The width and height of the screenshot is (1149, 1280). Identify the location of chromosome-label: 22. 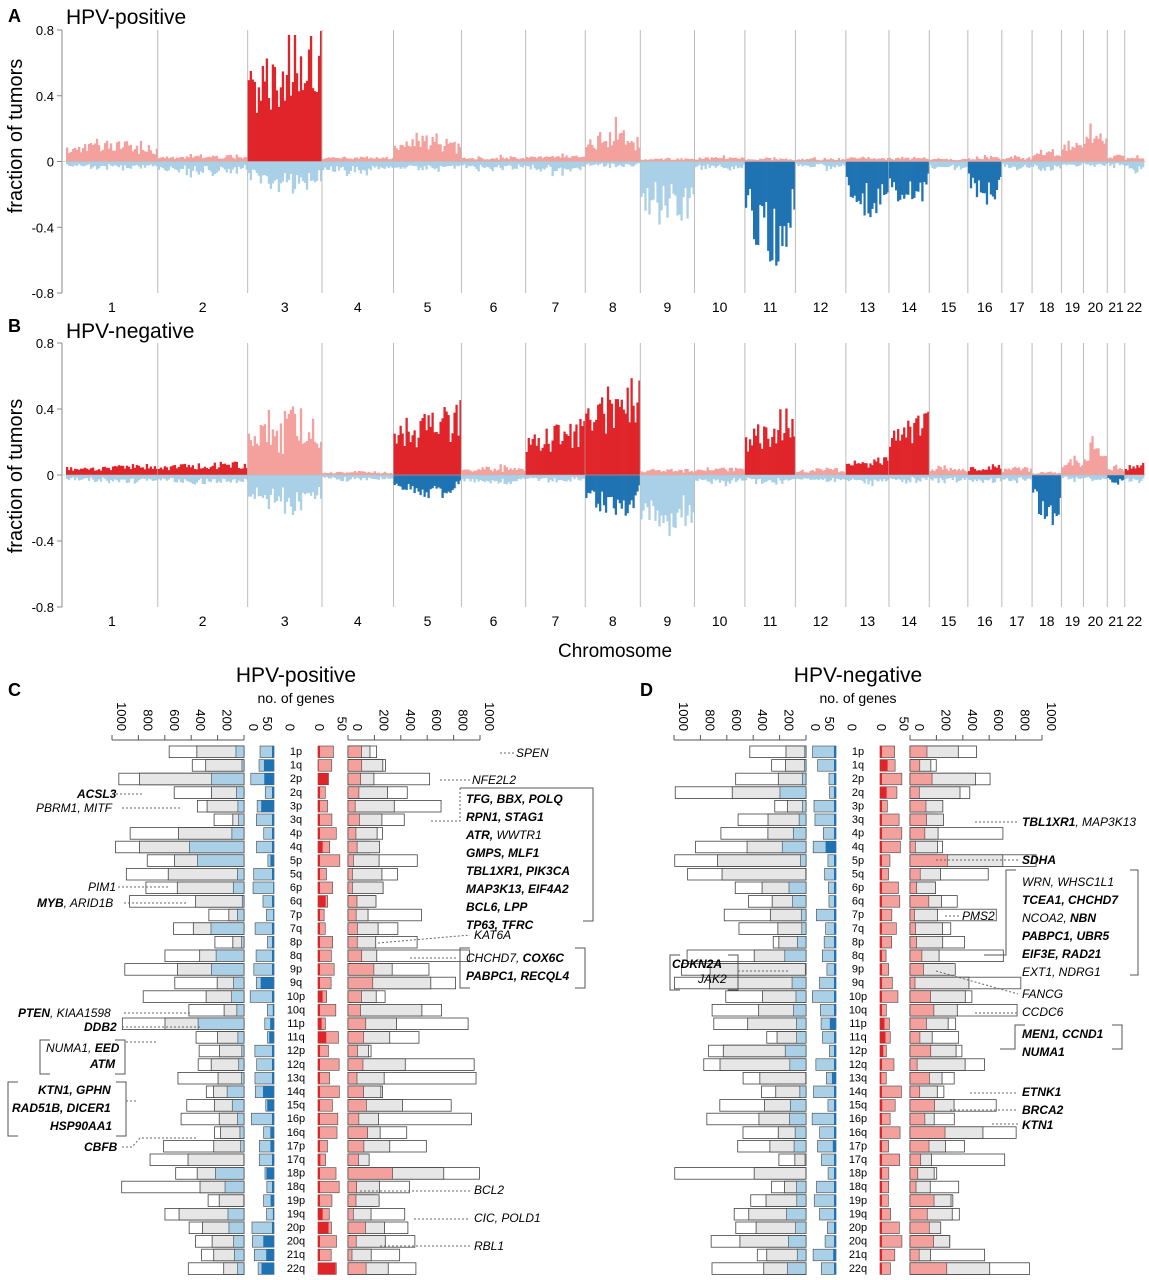
(1135, 621).